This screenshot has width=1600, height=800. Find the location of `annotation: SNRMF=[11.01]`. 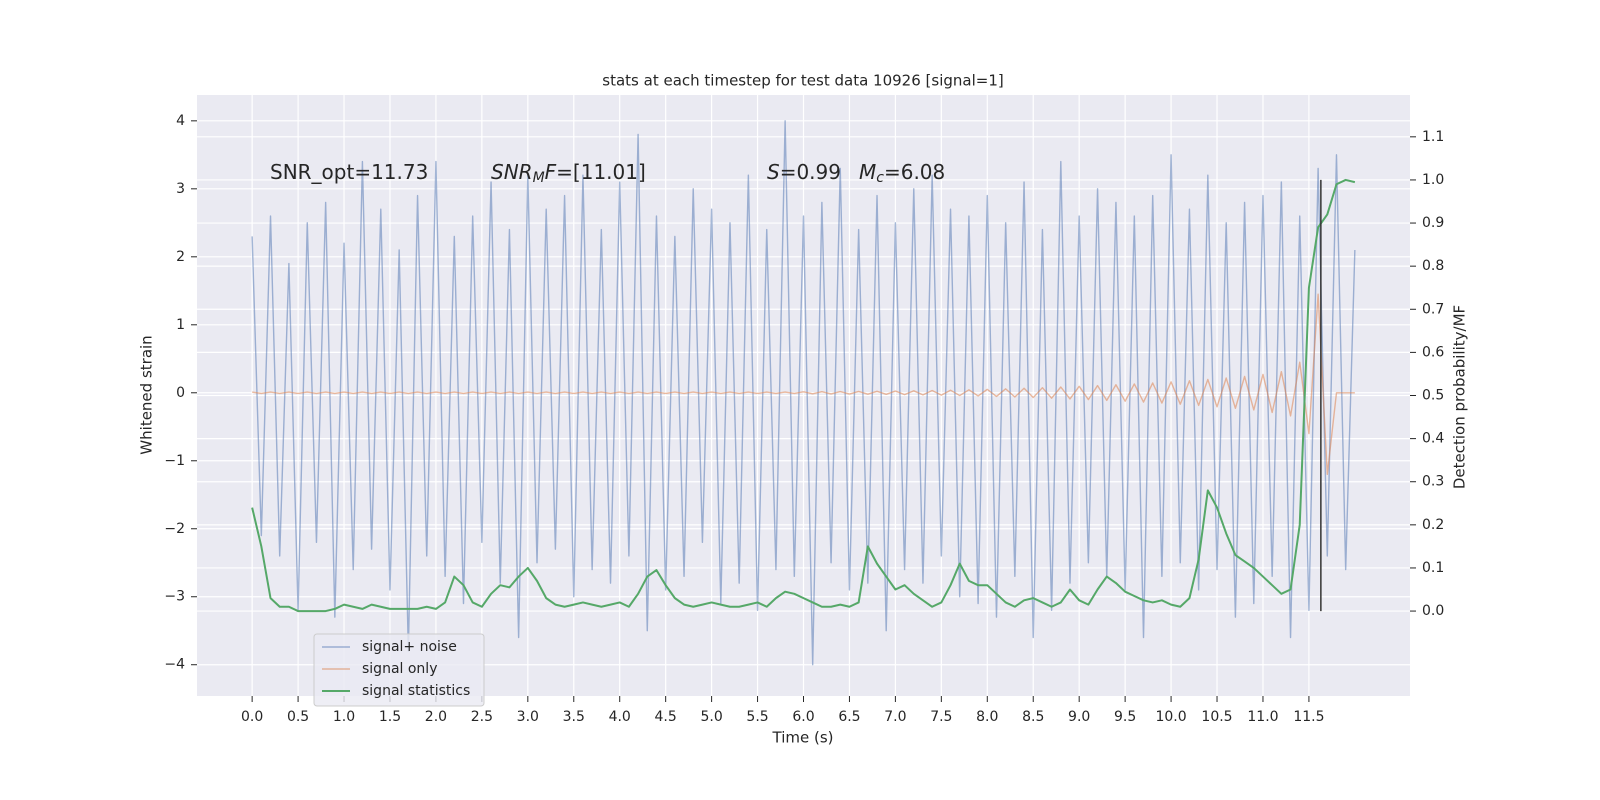

annotation: SNRMF=[11.01] is located at coordinates (568, 173).